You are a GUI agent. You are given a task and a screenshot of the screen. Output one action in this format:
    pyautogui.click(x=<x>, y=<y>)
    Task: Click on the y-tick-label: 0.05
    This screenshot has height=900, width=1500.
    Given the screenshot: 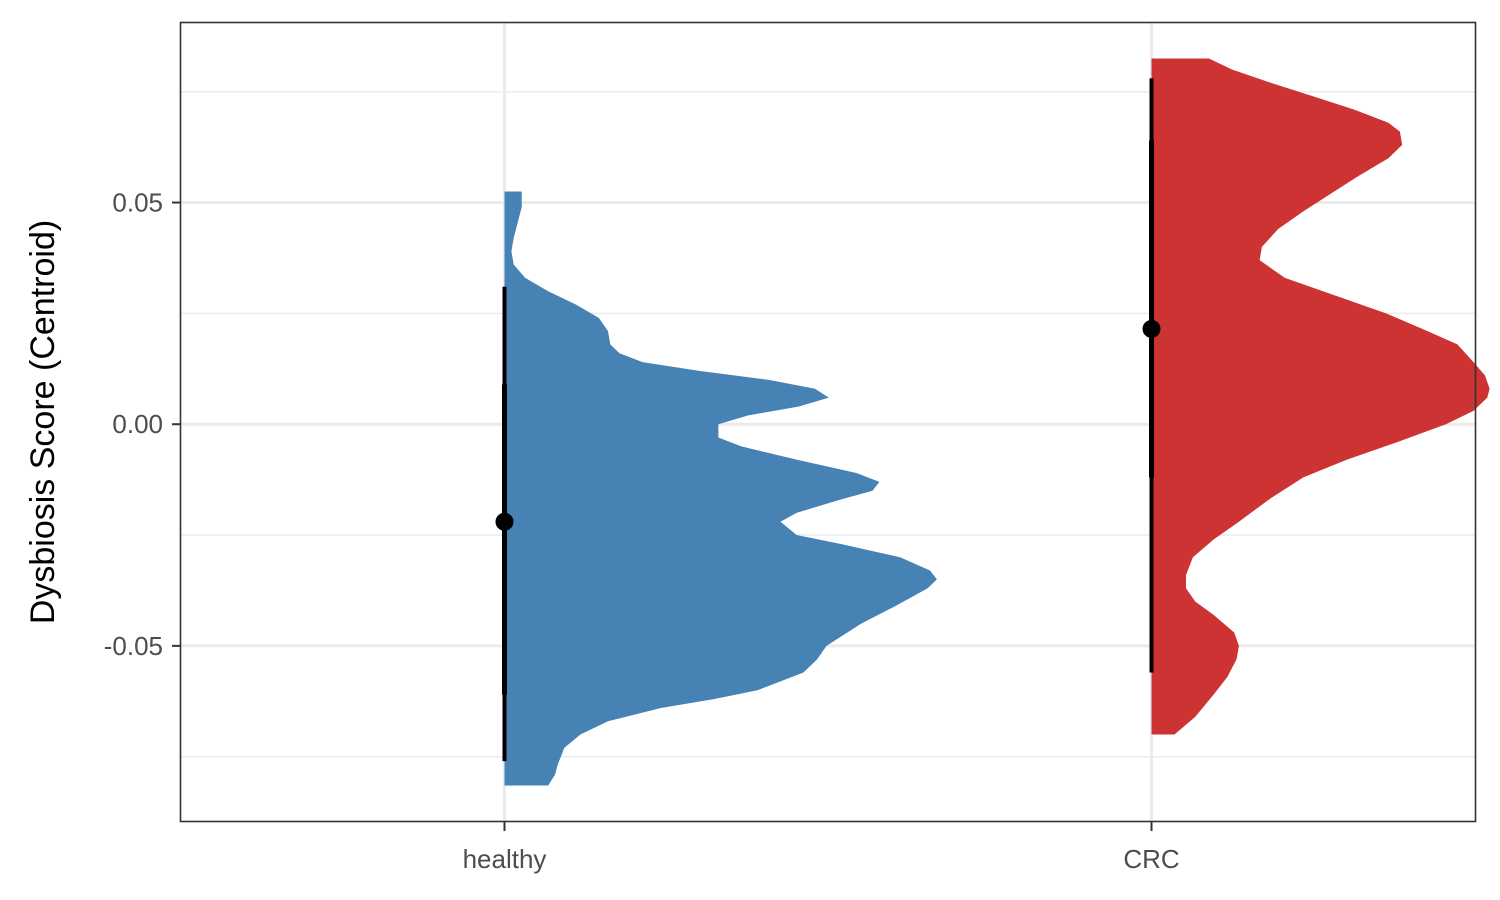 What is the action you would take?
    pyautogui.click(x=137, y=203)
    